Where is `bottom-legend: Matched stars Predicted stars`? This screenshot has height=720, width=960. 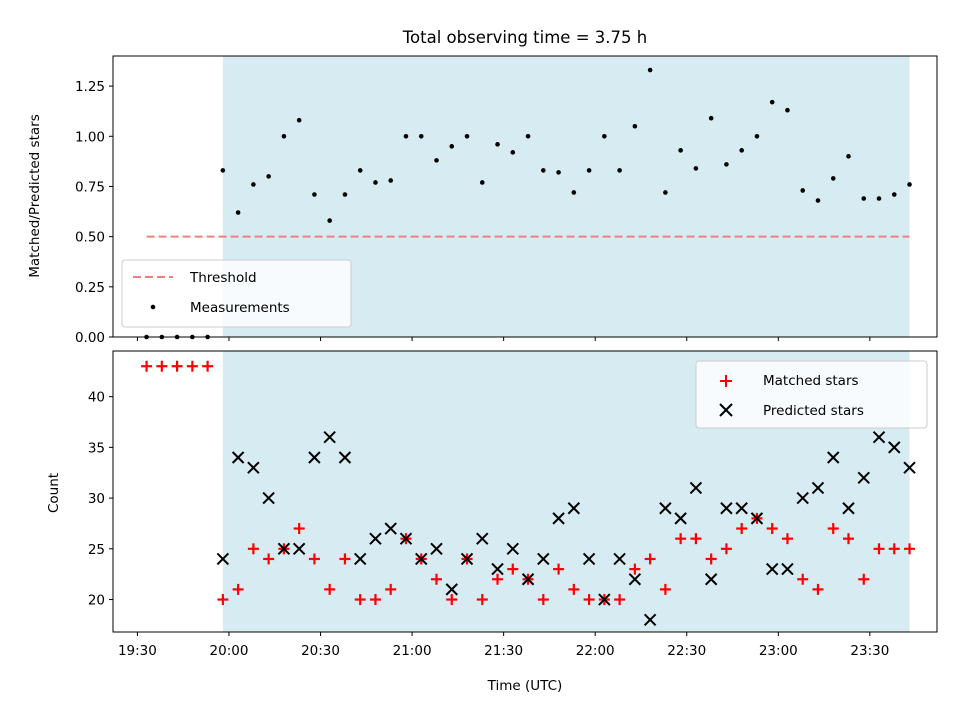 bottom-legend: Matched stars Predicted stars is located at coordinates (811, 394).